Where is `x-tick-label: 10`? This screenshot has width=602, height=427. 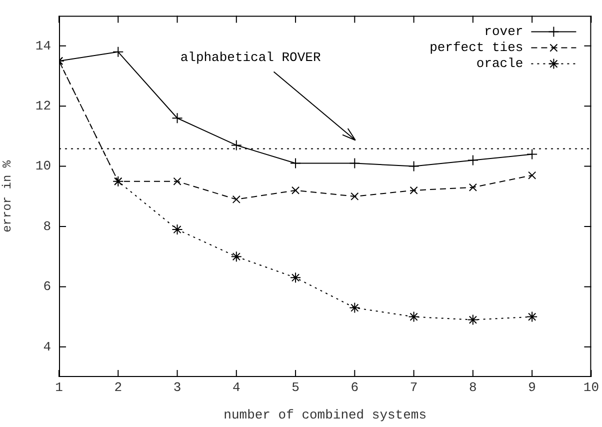 x-tick-label: 10 is located at coordinates (591, 388).